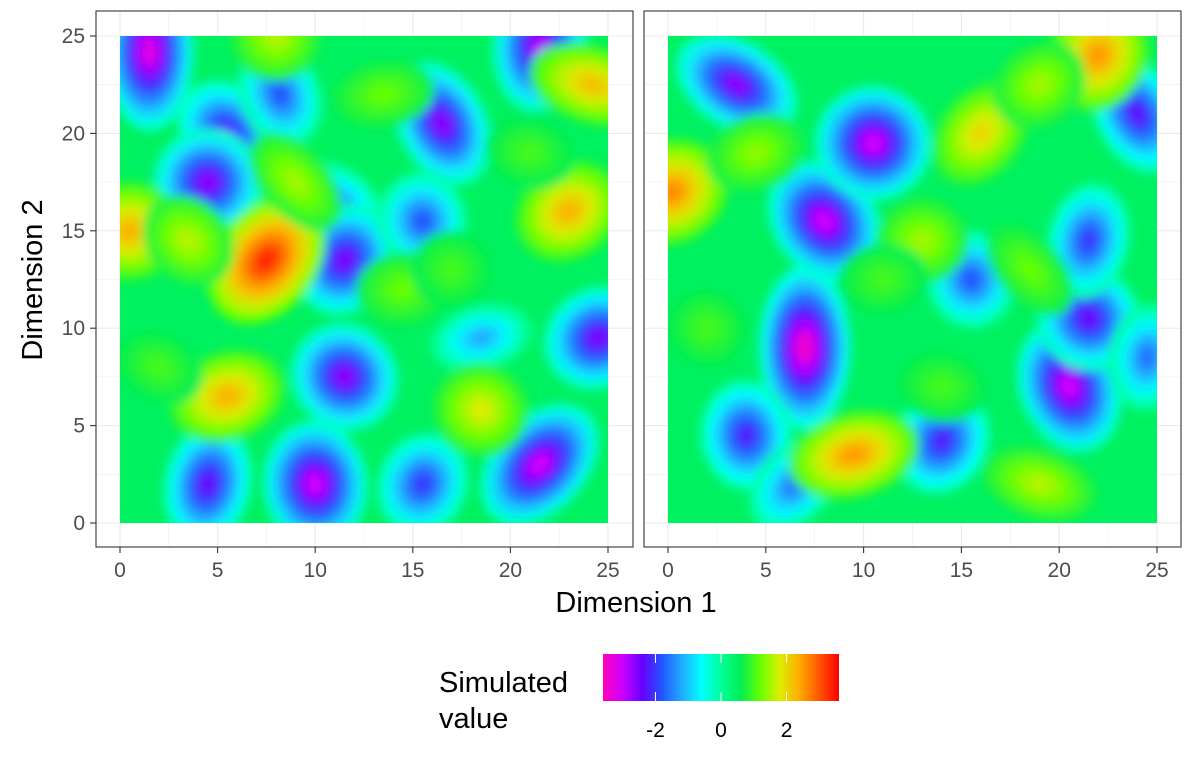  I want to click on y-tick-label: 20, so click(73, 133).